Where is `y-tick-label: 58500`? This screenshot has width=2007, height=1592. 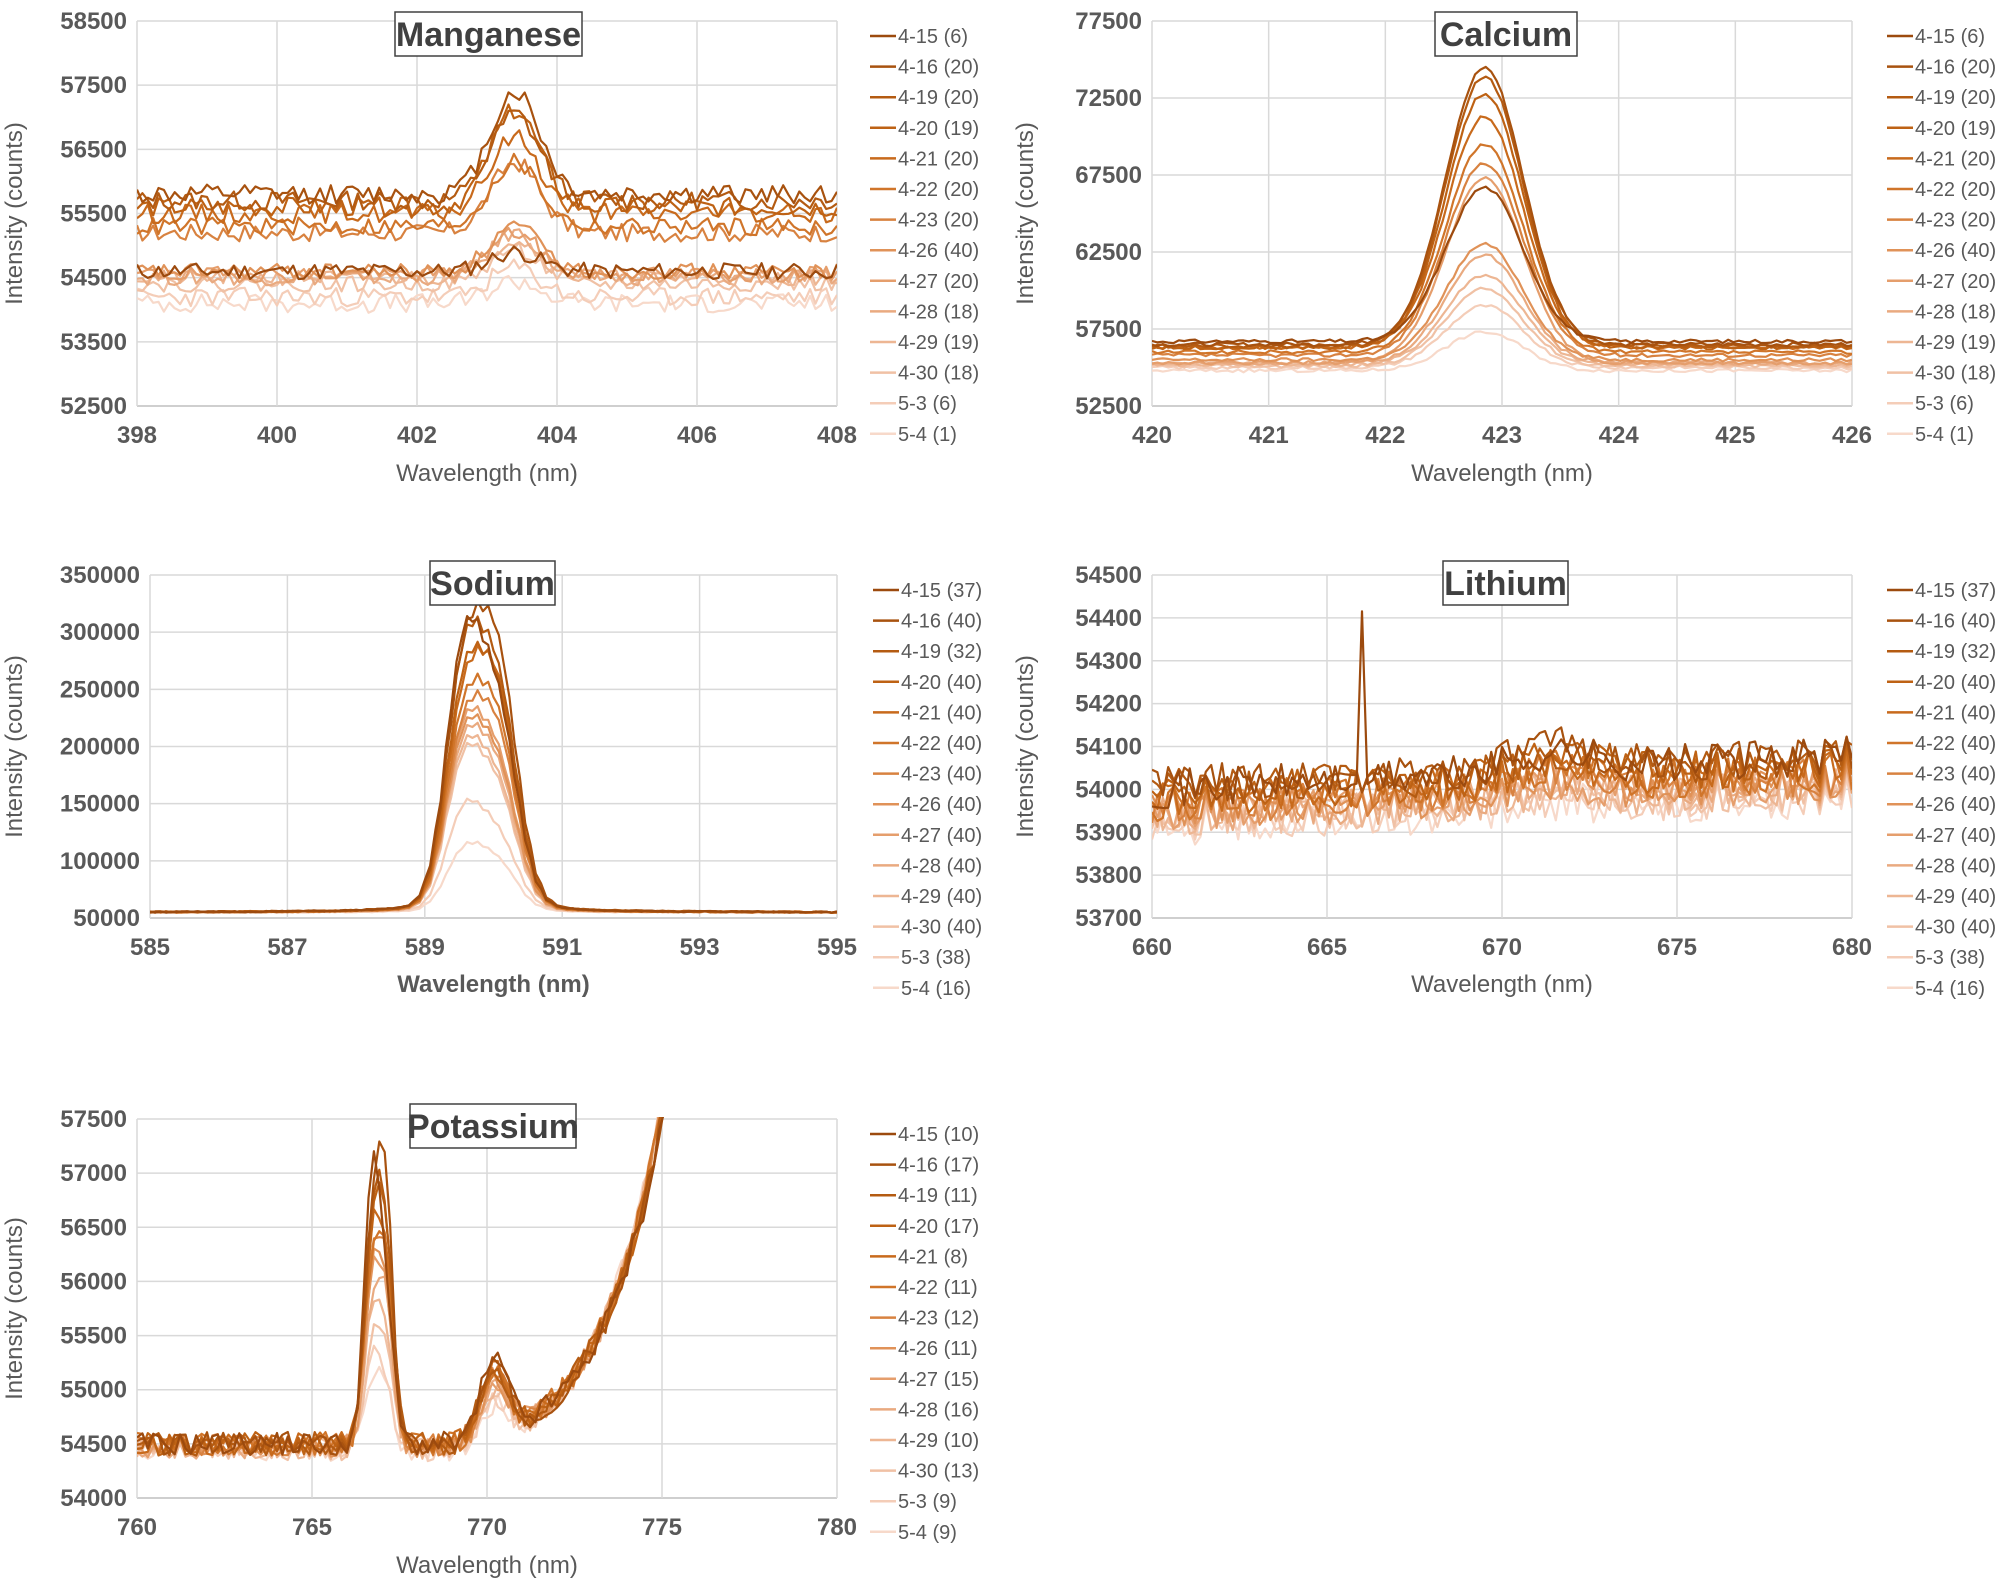 y-tick-label: 58500 is located at coordinates (93, 21).